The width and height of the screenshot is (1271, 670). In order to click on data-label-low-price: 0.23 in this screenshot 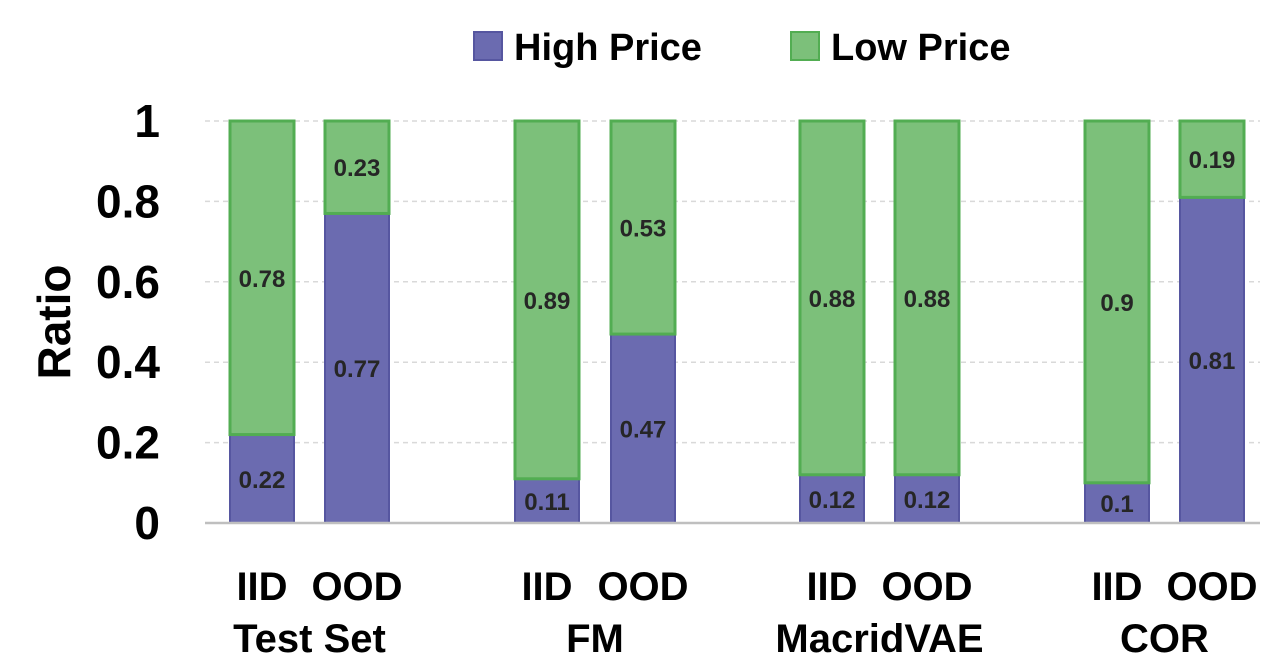, I will do `click(357, 168)`.